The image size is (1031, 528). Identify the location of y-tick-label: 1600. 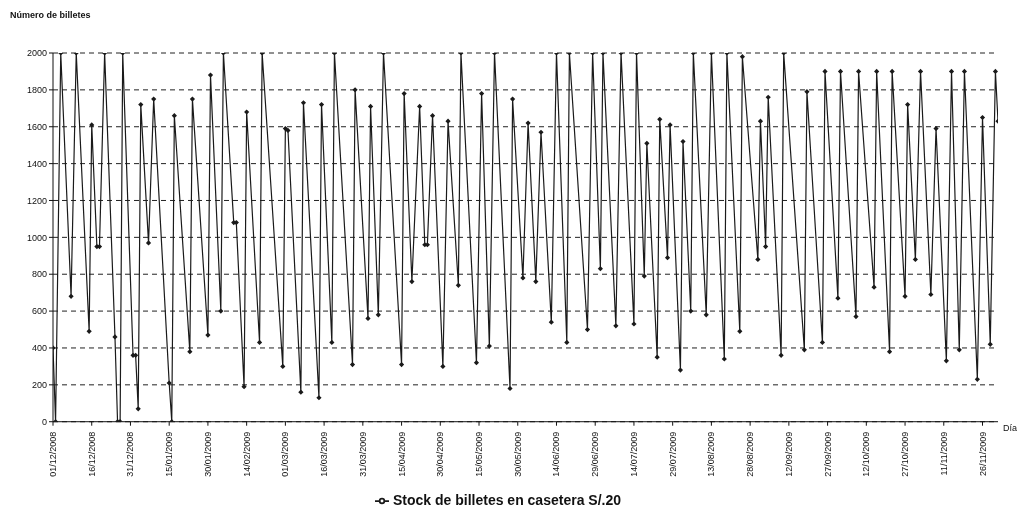
(36, 126).